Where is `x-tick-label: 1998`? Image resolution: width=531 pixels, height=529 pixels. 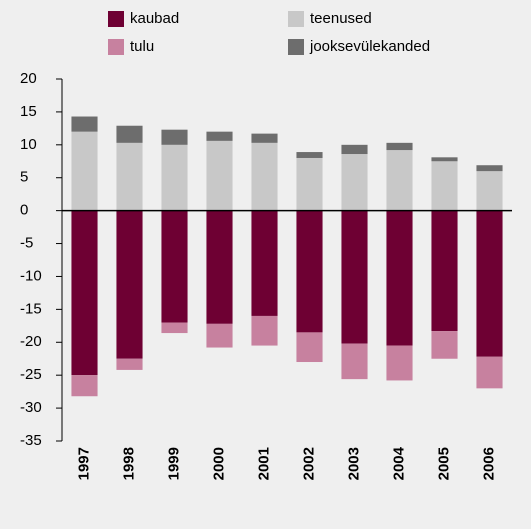 x-tick-label: 1998 is located at coordinates (128, 463).